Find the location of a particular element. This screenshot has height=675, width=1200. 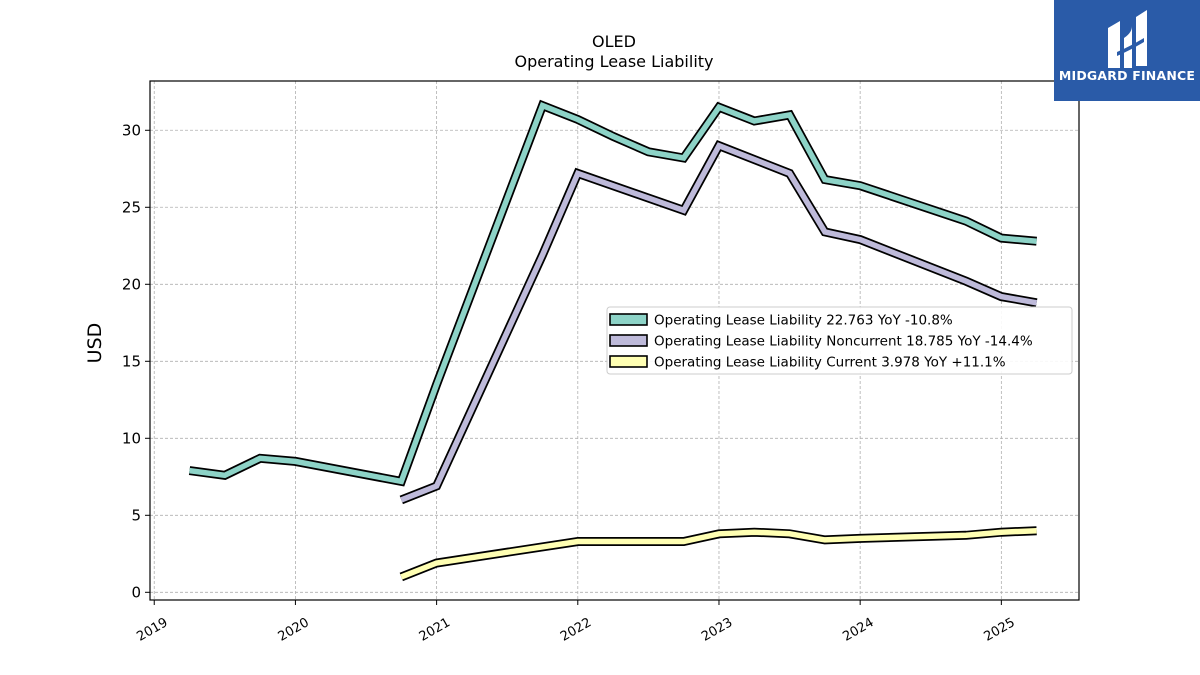

y-tick-label: 30 is located at coordinates (131, 130).